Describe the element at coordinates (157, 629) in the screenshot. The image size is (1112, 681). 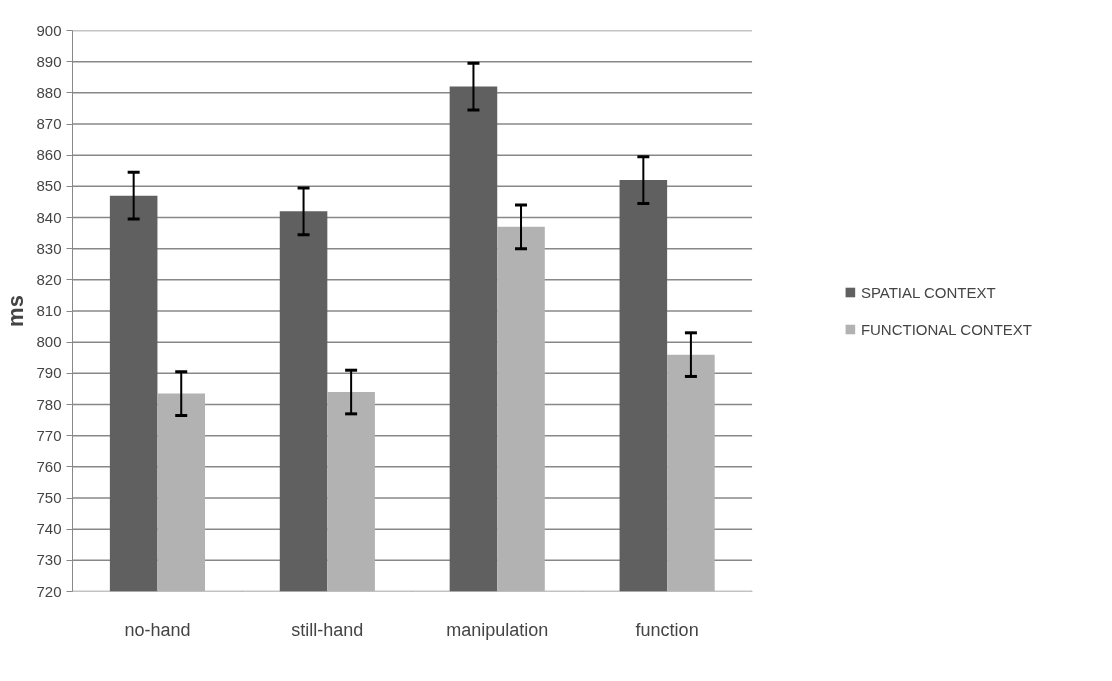
I see `x-tick-label: no-hand` at that location.